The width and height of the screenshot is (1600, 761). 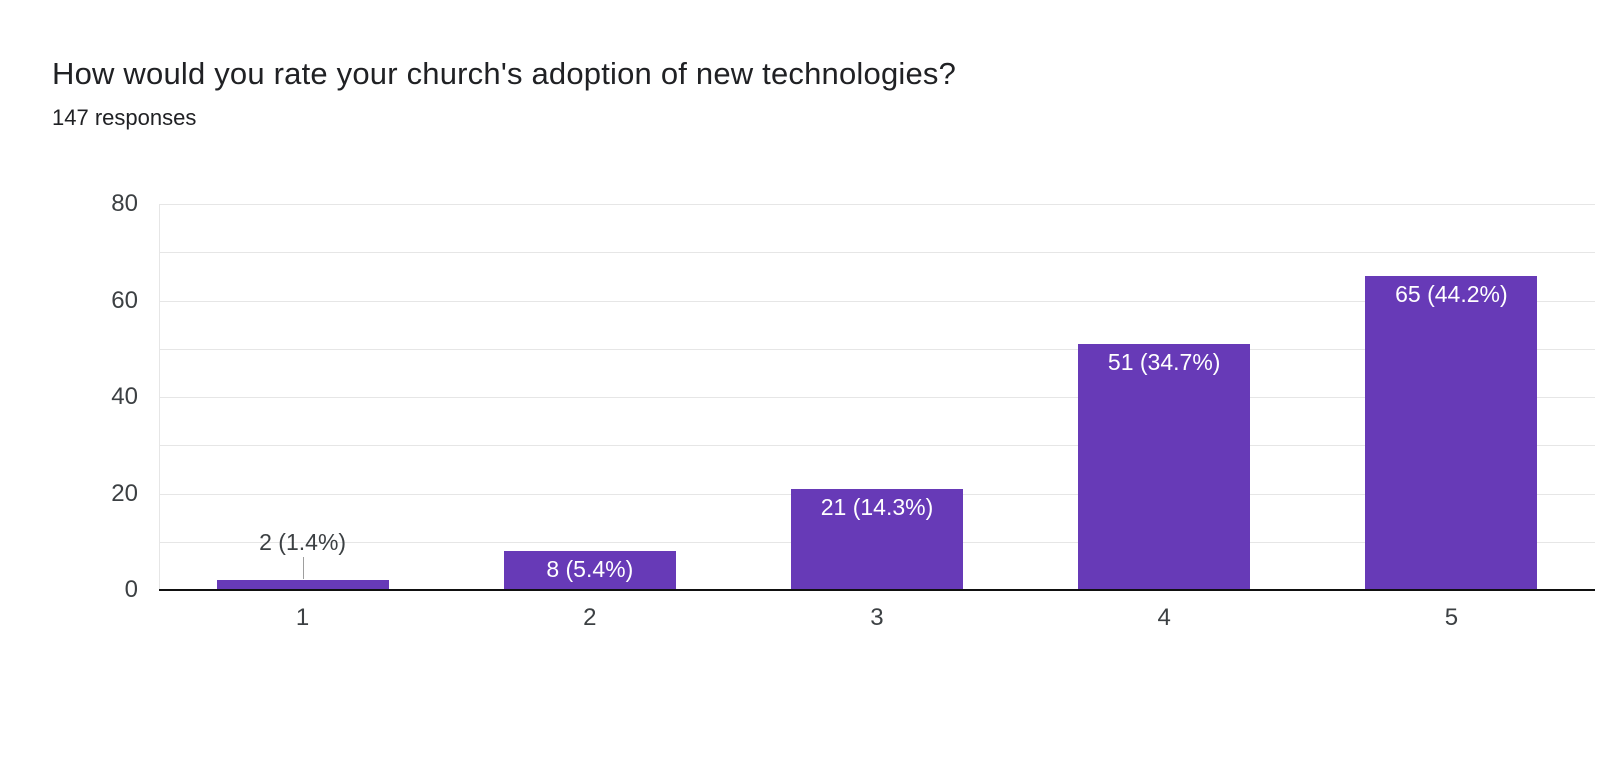 What do you see at coordinates (877, 507) in the screenshot?
I see `bar-value-label: 21 (14.3%)` at bounding box center [877, 507].